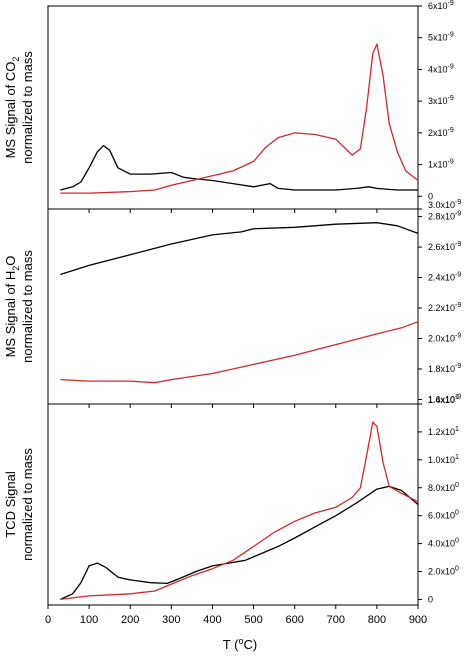  What do you see at coordinates (444, 337) in the screenshot?
I see `y-tick-label: 2.0x10⁻⁹` at bounding box center [444, 337].